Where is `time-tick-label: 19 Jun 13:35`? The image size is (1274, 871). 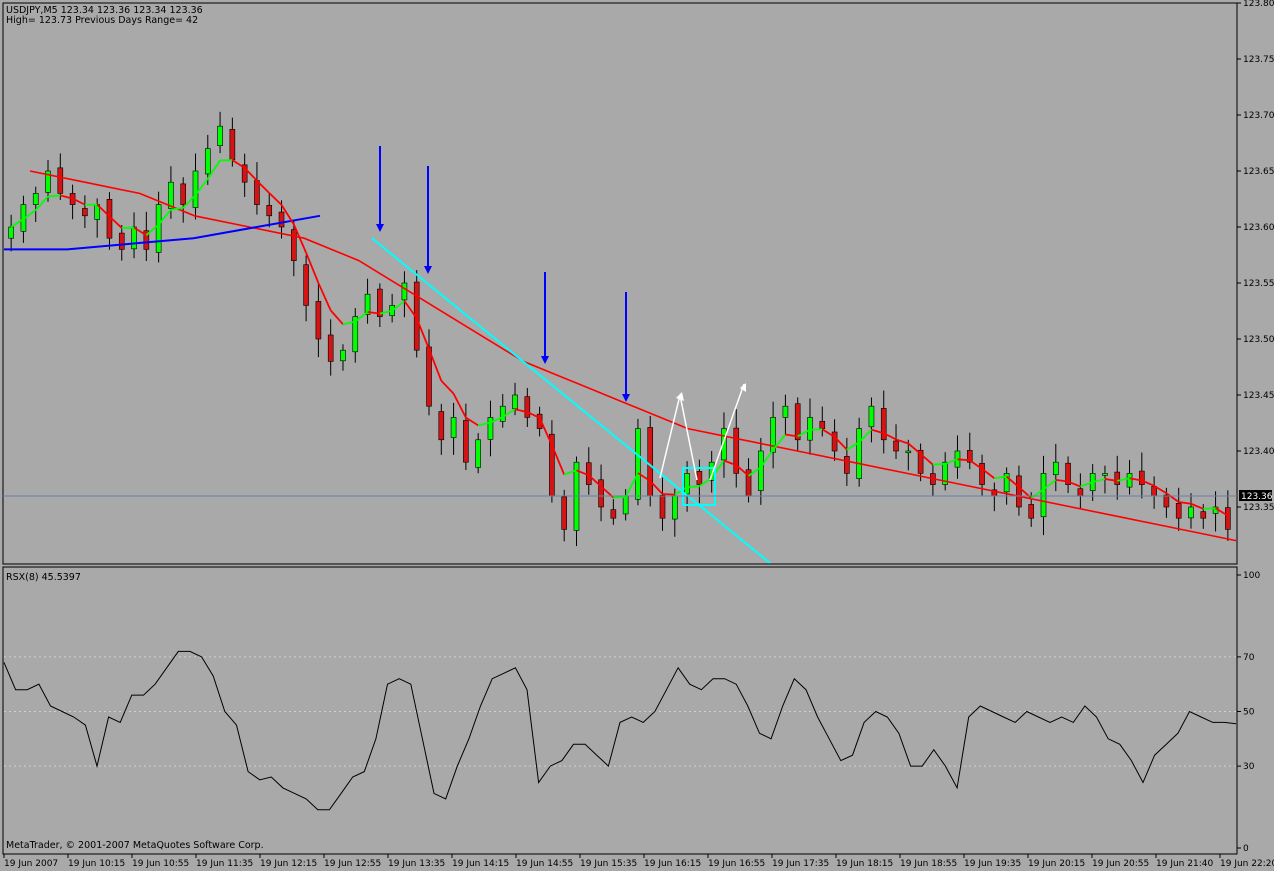
time-tick-label: 19 Jun 13:35 is located at coordinates (416, 864).